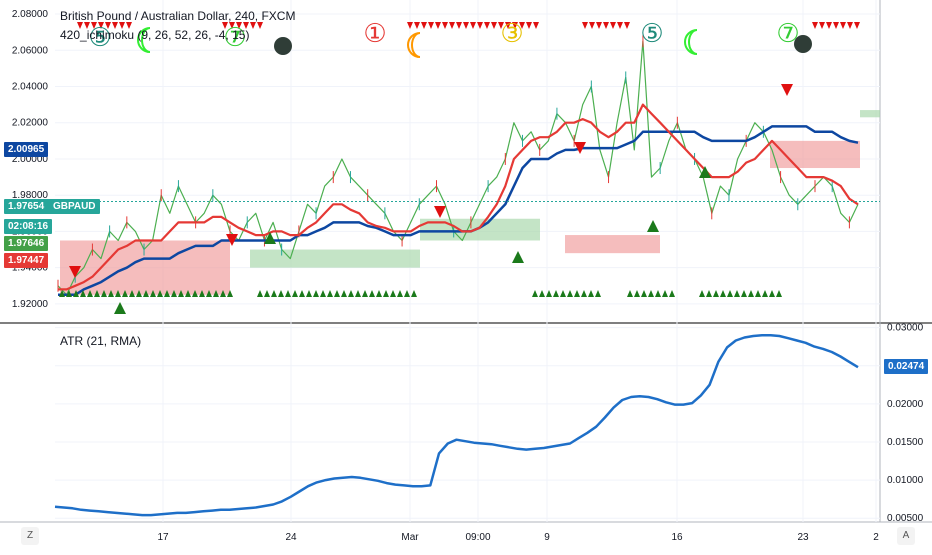 Image resolution: width=932 pixels, height=555 pixels. Describe the element at coordinates (374, 34) in the screenshot. I see `circled-annotation-label: ①` at that location.